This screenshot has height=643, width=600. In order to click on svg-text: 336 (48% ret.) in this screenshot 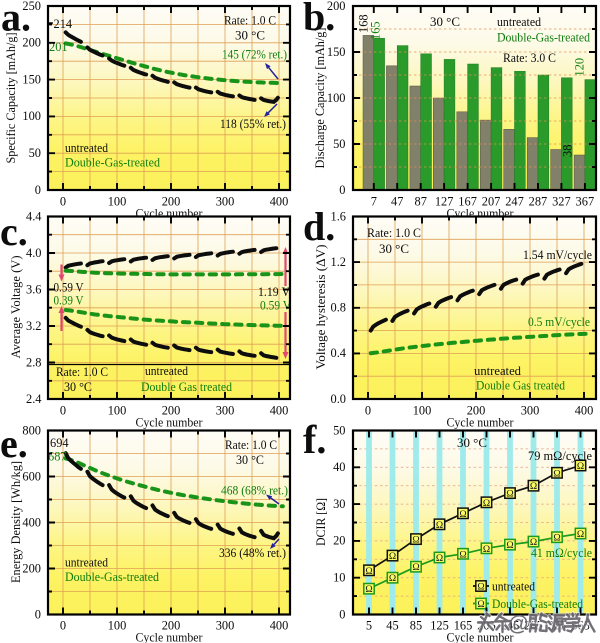, I will do `click(252, 553)`.